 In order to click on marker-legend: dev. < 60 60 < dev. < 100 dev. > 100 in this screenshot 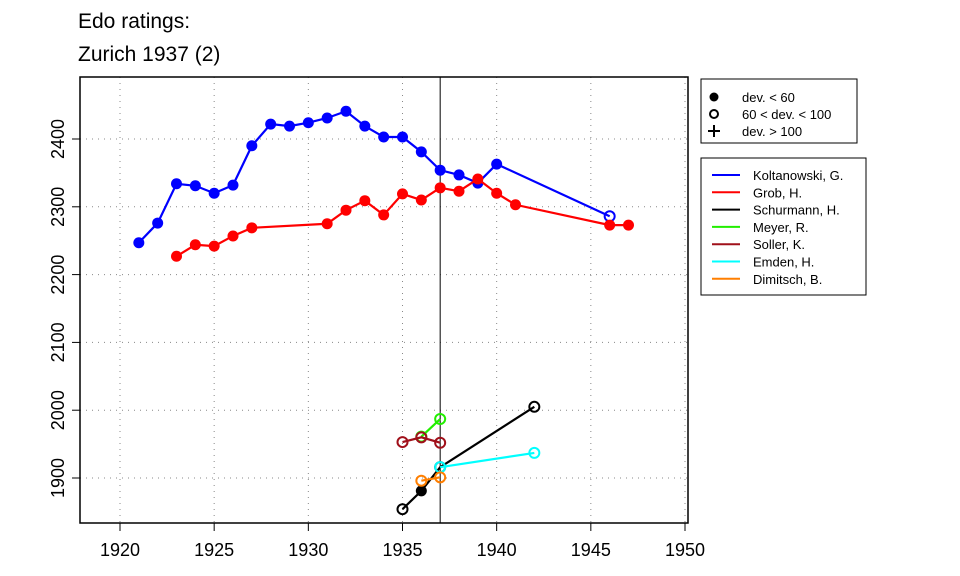, I will do `click(779, 111)`.